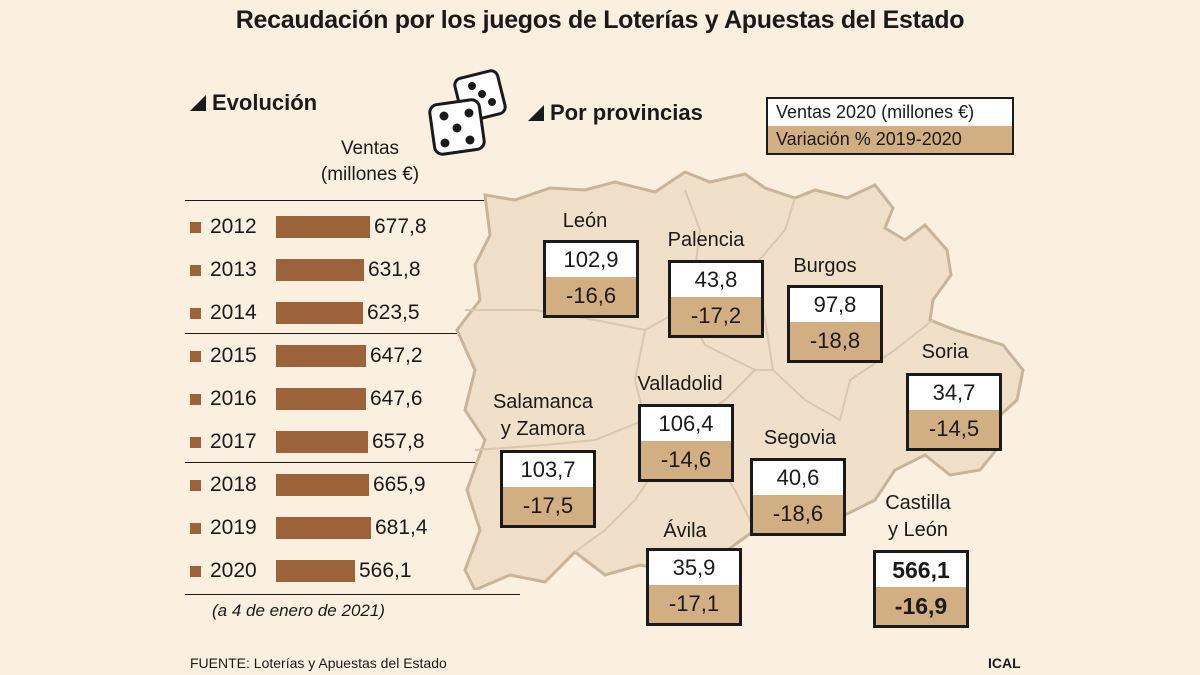 The width and height of the screenshot is (1200, 675). What do you see at coordinates (548, 506) in the screenshot?
I see `variacion-value: -17,5` at bounding box center [548, 506].